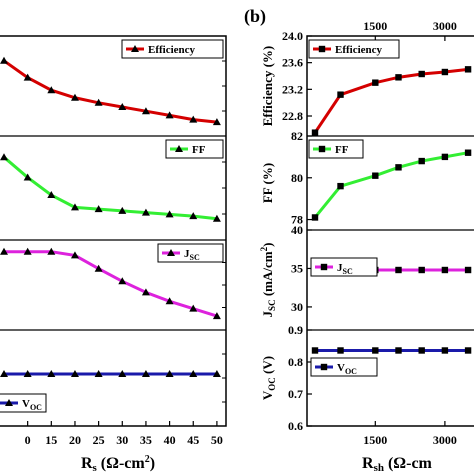 This screenshot has width=474, height=474. What do you see at coordinates (75, 440) in the screenshot?
I see `x-tick-label: 20` at bounding box center [75, 440].